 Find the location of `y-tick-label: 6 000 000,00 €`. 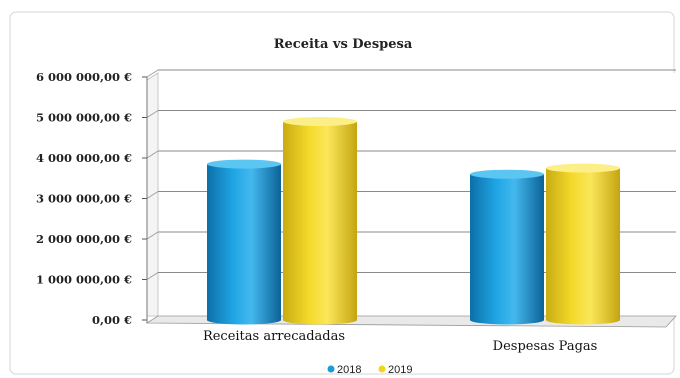

y-tick-label: 6 000 000,00 € is located at coordinates (84, 77).